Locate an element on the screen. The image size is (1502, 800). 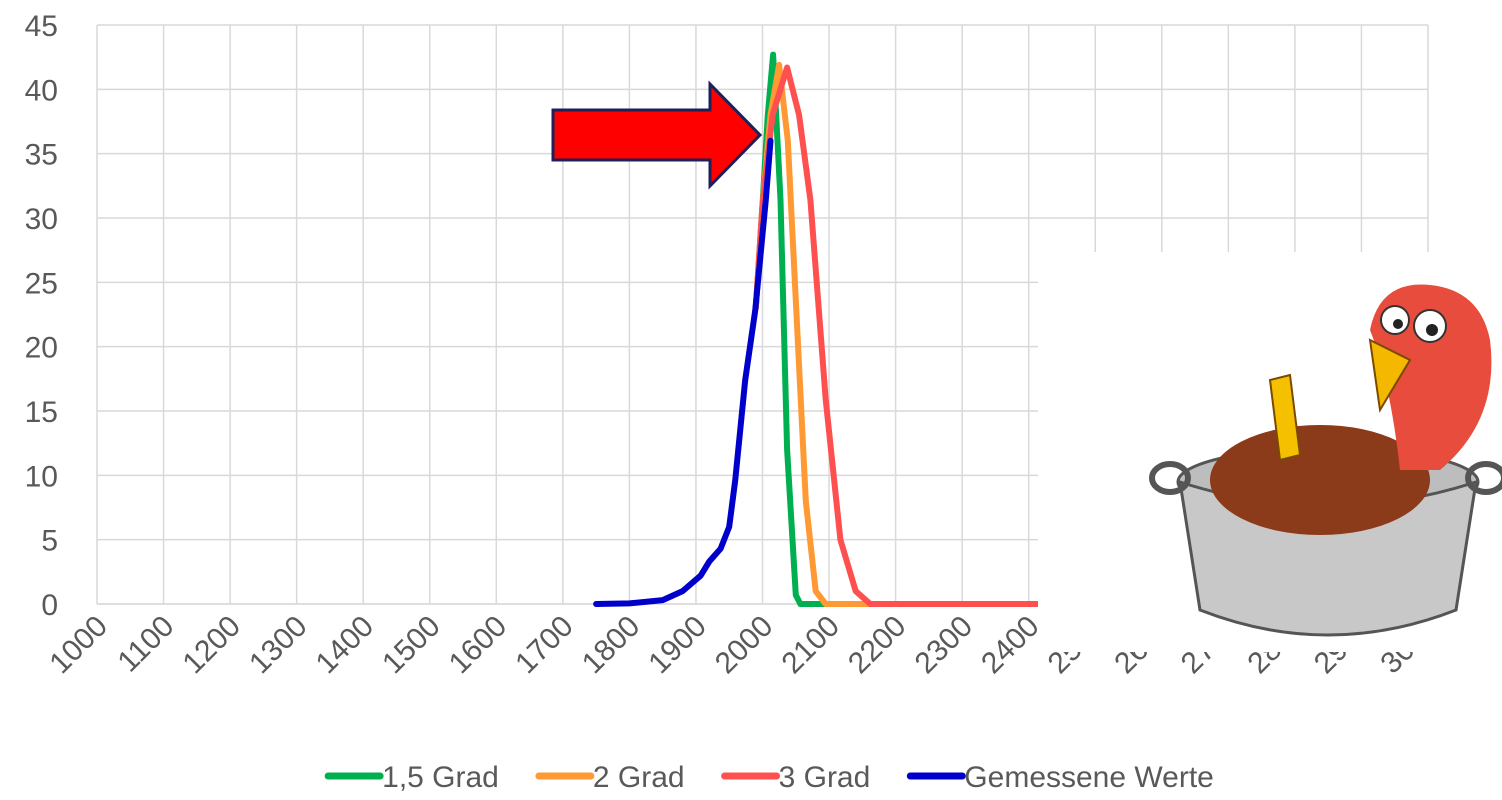
x-tick-label: 1500 is located at coordinates (411, 645).